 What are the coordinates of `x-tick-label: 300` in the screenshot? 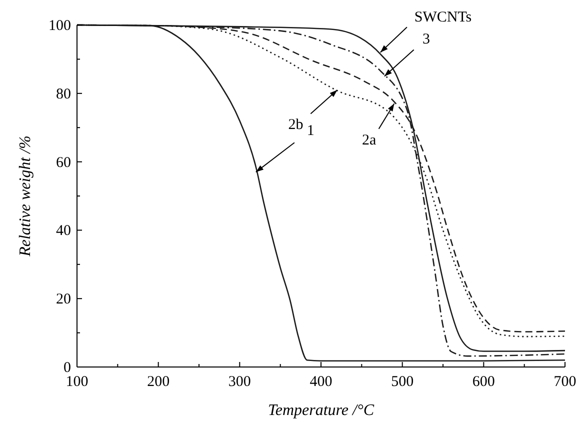 It's located at (239, 382).